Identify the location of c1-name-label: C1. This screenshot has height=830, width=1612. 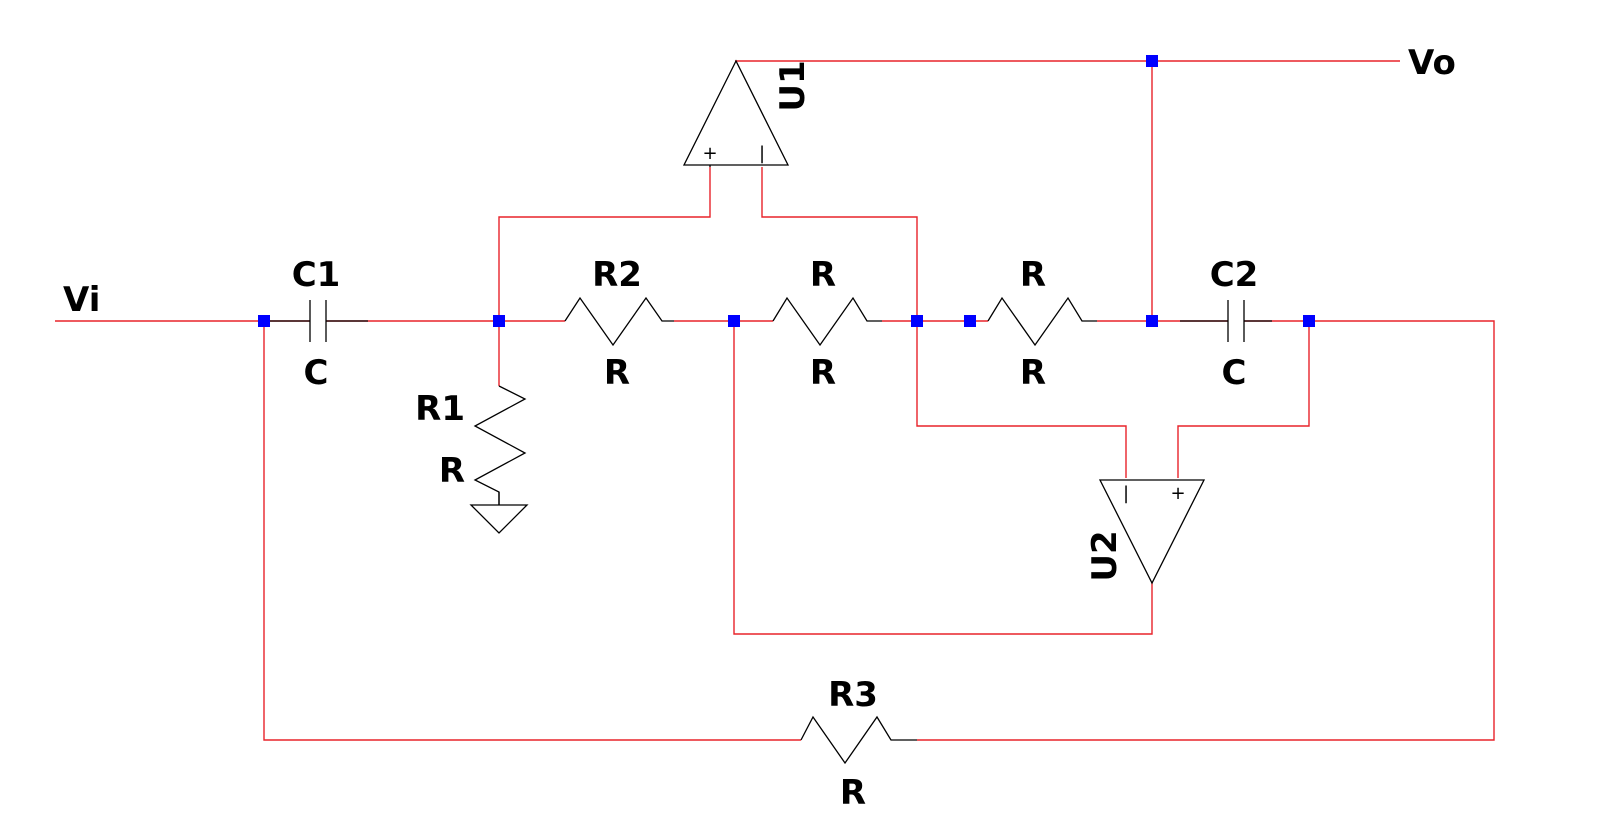
(316, 275).